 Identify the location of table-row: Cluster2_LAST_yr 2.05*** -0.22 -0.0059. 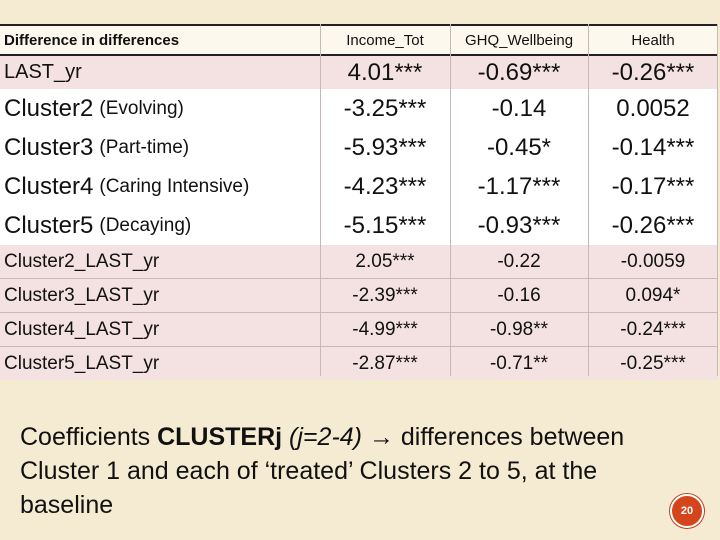
(359, 261).